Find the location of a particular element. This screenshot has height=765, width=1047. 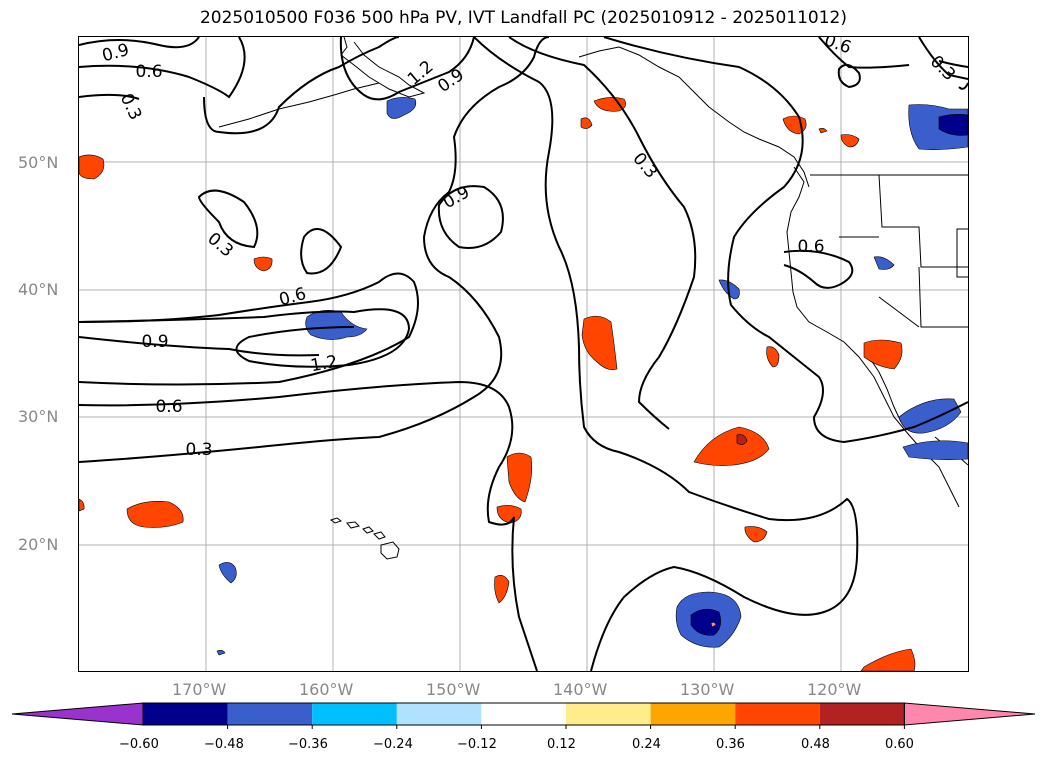

lon-label-170w: 170°W is located at coordinates (199, 689).